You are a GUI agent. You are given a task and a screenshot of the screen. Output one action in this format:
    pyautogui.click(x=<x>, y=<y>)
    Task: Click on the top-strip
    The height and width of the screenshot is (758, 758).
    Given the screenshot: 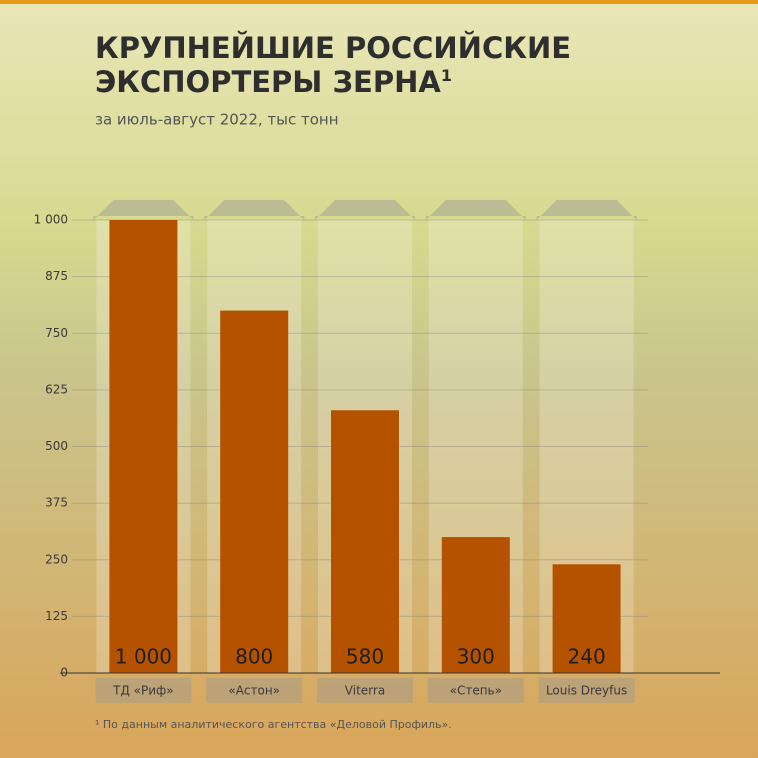 What is the action you would take?
    pyautogui.click(x=379, y=2)
    